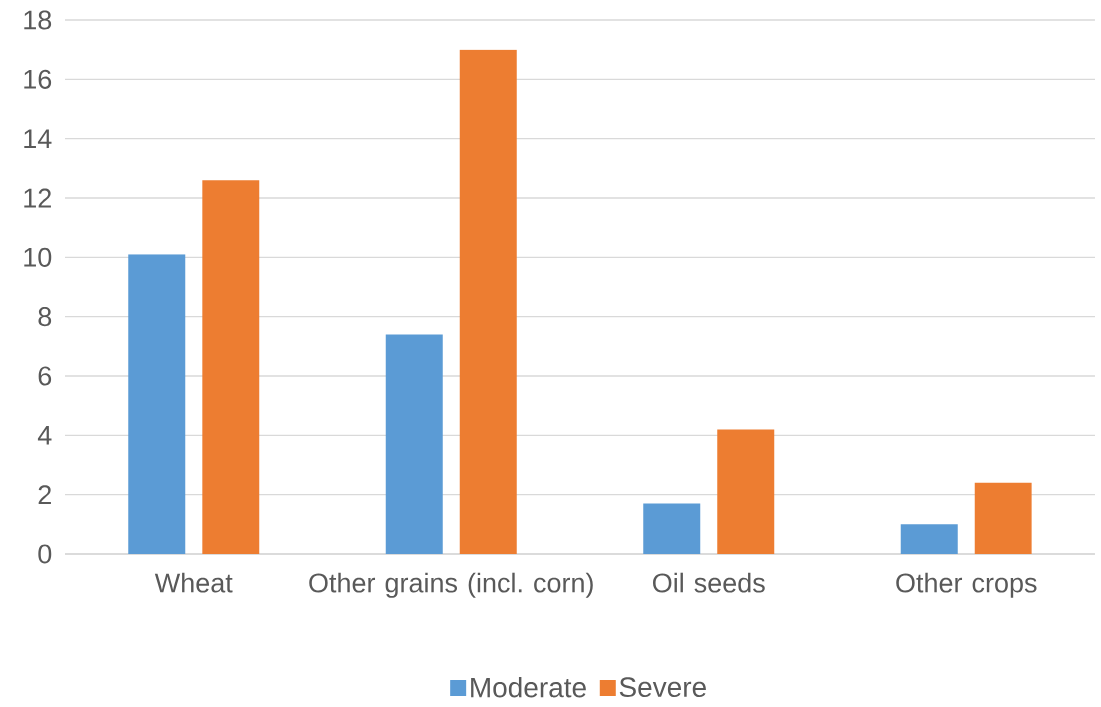 This screenshot has width=1101, height=707. I want to click on y-tick-label: 10, so click(38, 257).